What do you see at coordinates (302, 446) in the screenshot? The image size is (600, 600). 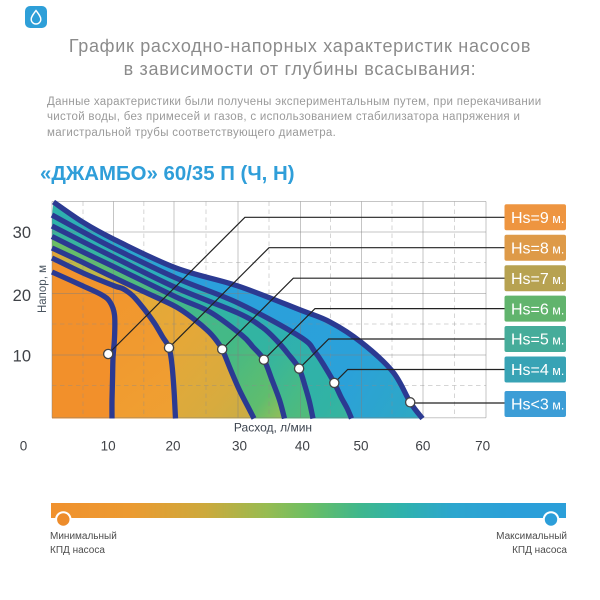 I see `svg-text: 40` at bounding box center [302, 446].